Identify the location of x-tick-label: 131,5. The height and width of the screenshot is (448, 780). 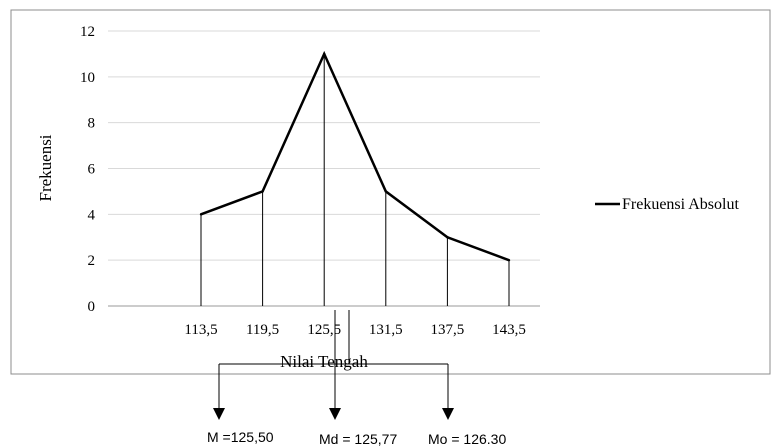
(386, 330).